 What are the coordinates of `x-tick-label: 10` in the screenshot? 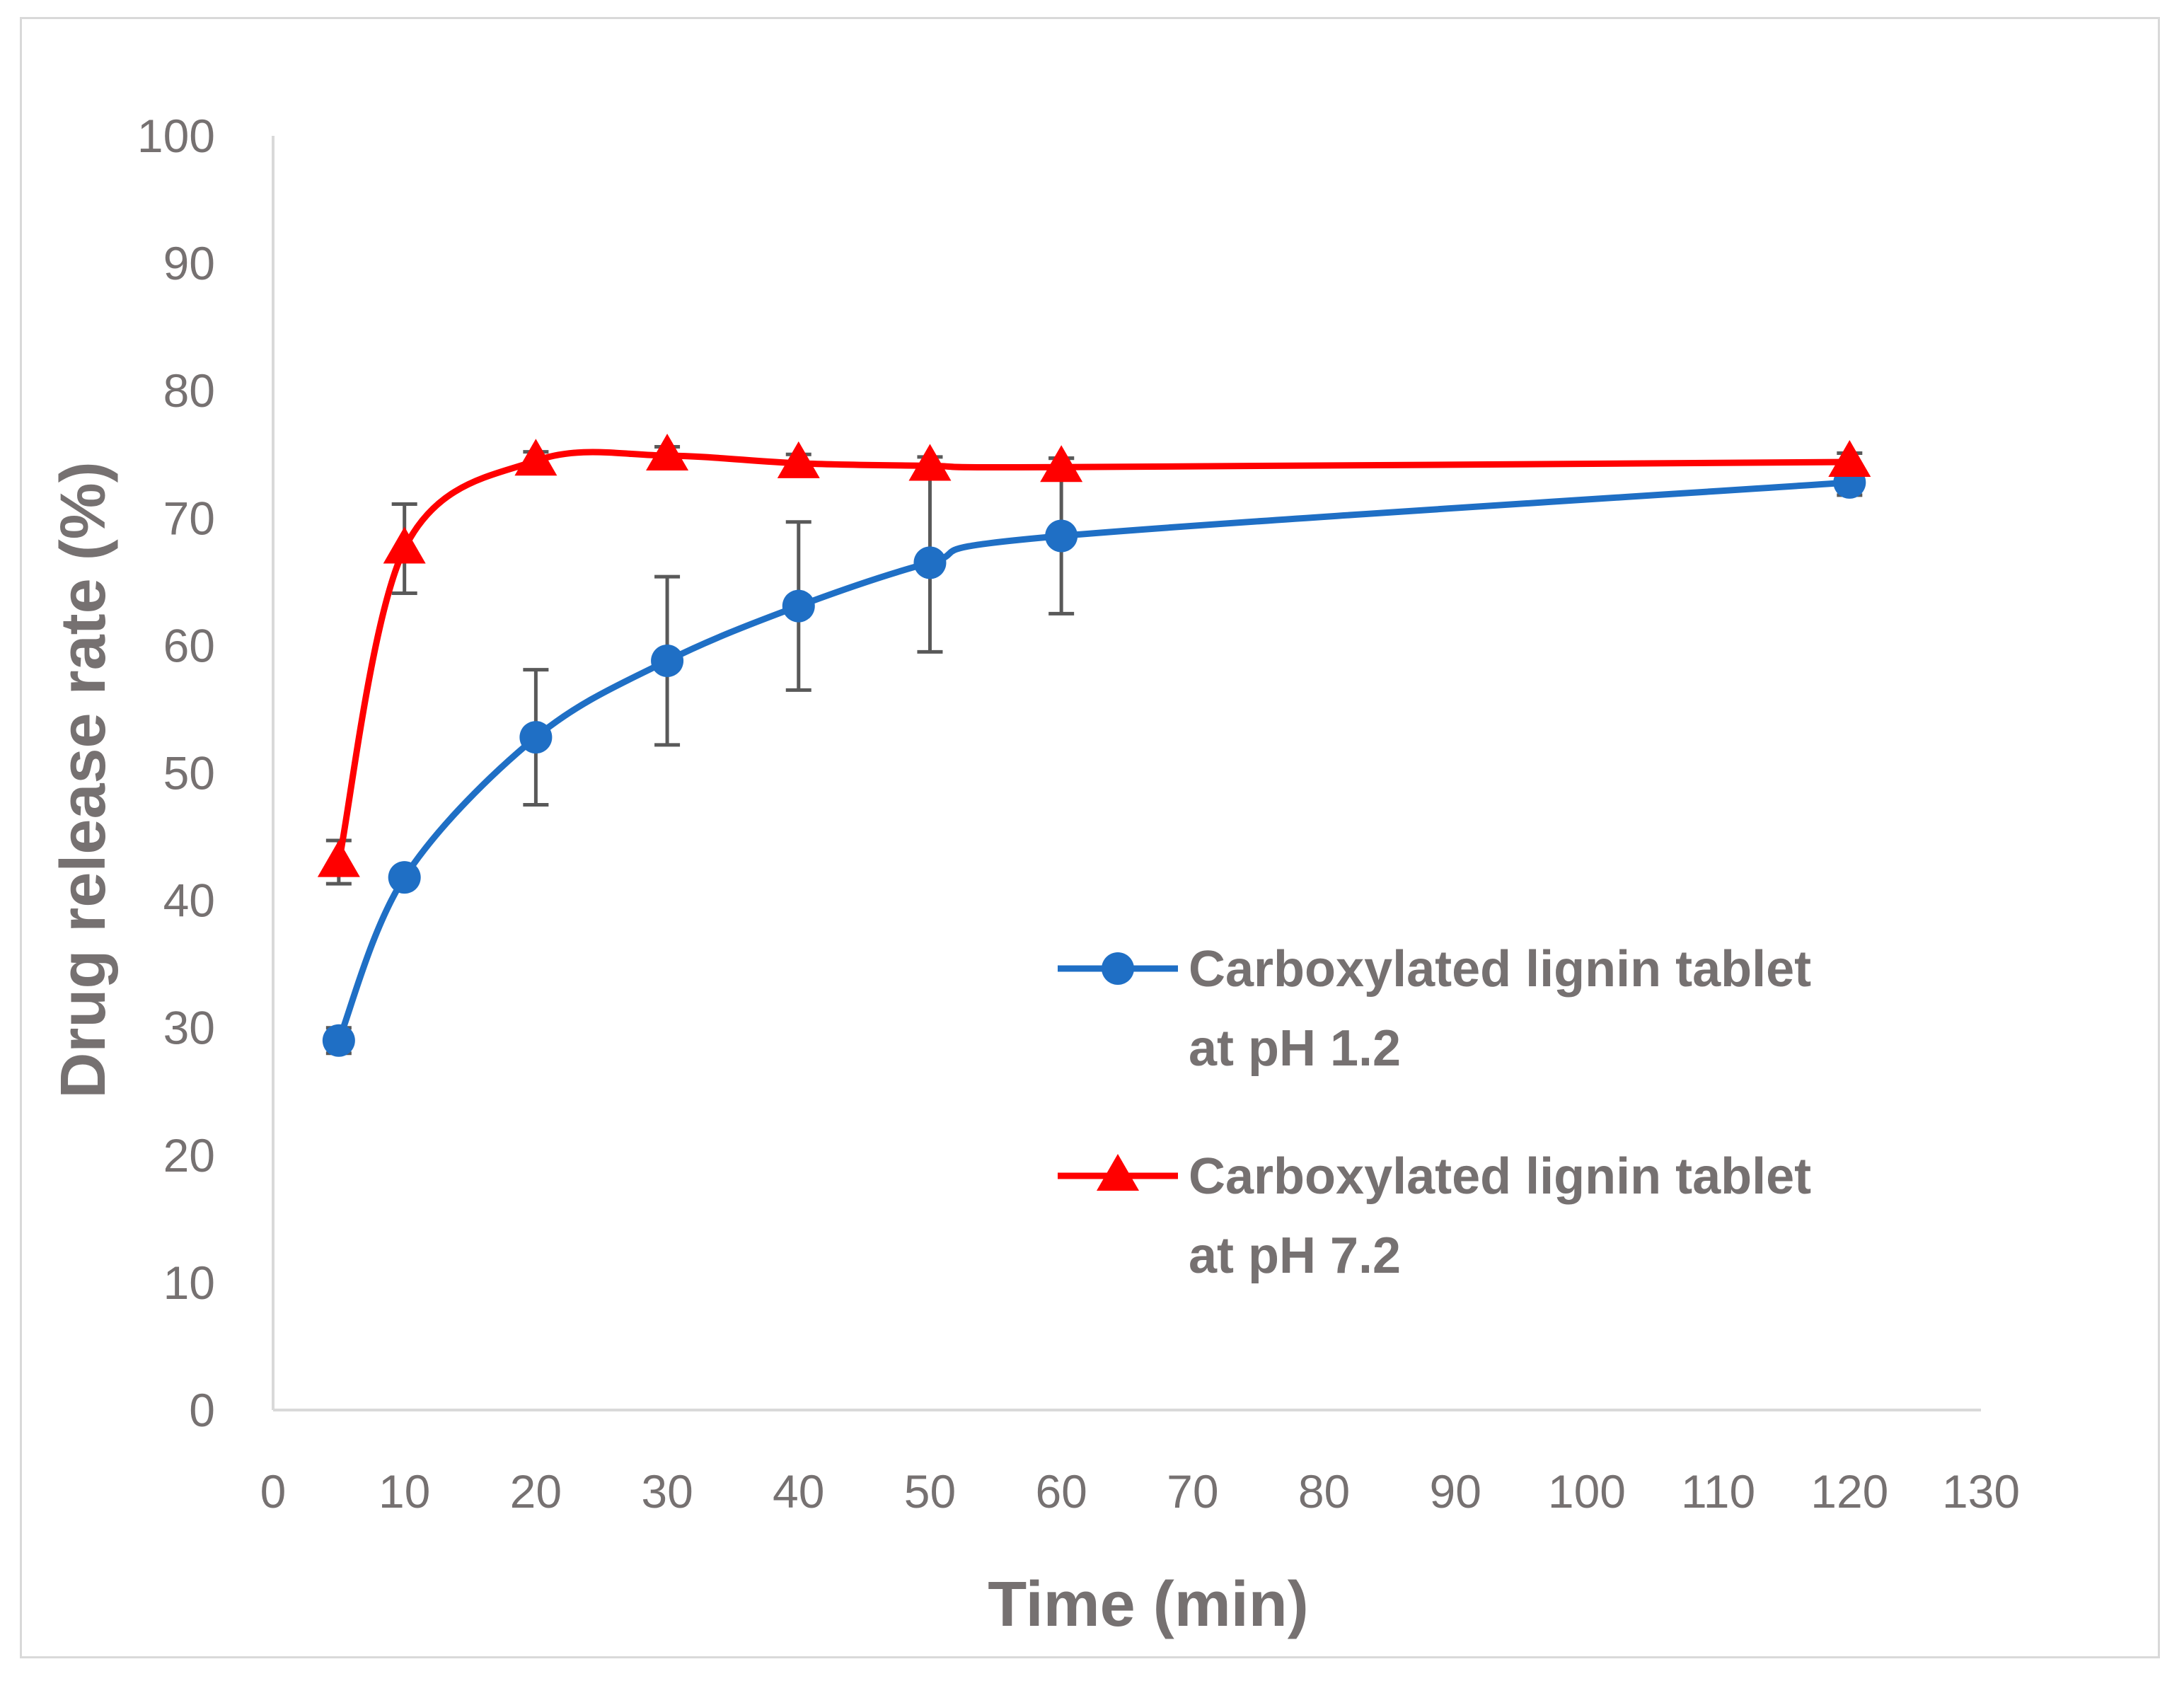 It's located at (405, 1492).